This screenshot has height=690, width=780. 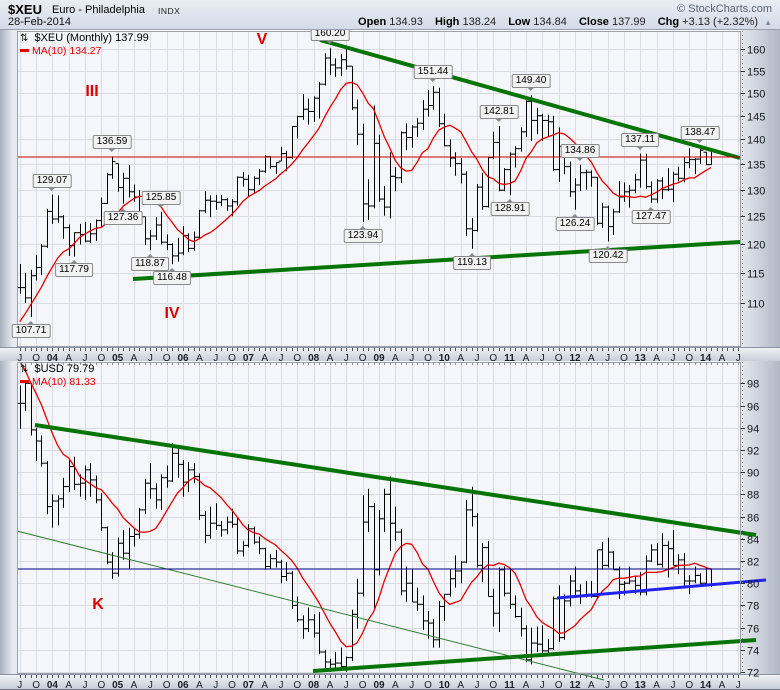 What do you see at coordinates (608, 254) in the screenshot?
I see `price-callout: 120.42` at bounding box center [608, 254].